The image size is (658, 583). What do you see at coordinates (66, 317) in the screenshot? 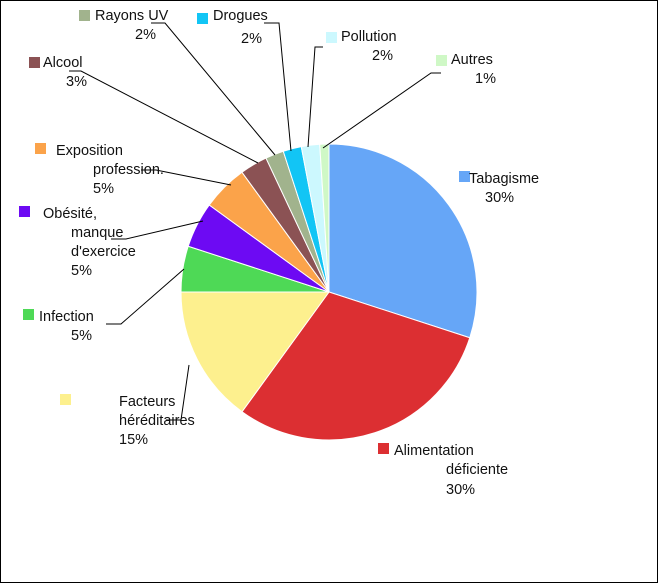
I see `slice-category-label: Infection` at bounding box center [66, 317].